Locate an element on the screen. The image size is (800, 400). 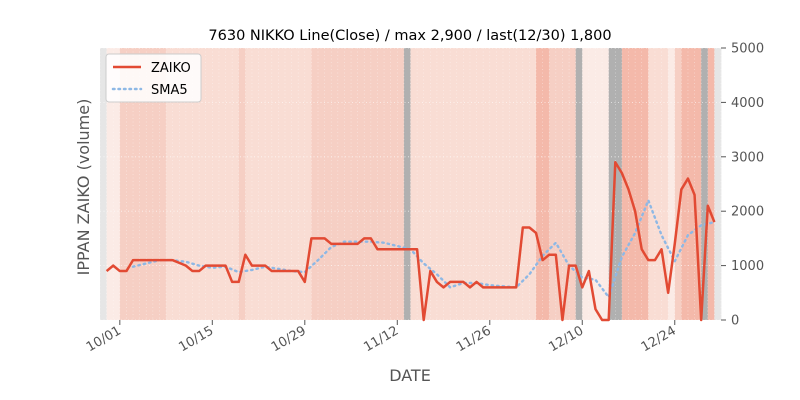
y-tick-label-5: 5000 is located at coordinates (747, 49).